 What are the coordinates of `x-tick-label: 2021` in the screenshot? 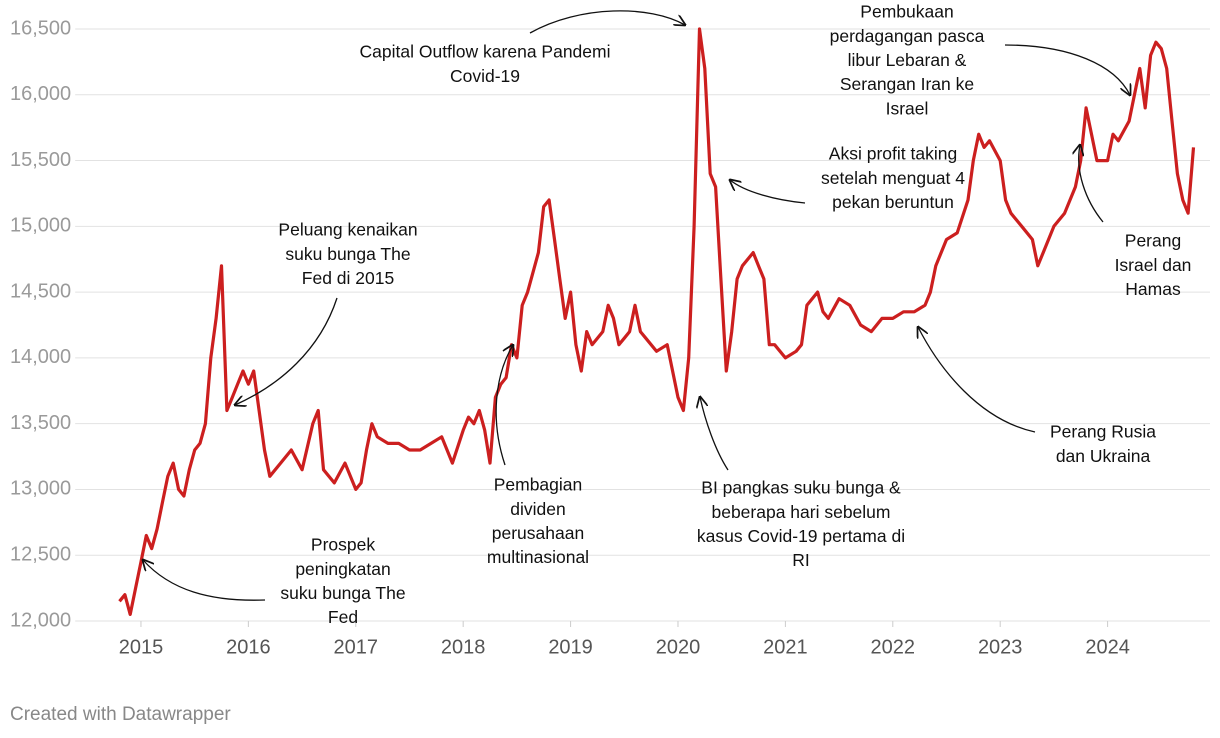 It's located at (785, 647).